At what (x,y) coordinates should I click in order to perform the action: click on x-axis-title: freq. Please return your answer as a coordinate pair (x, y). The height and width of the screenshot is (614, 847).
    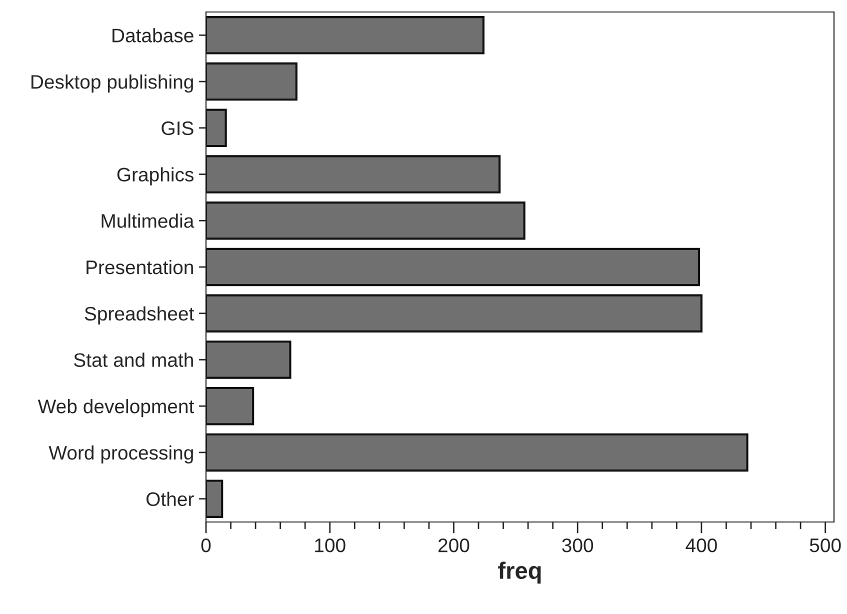
    Looking at the image, I should click on (519, 573).